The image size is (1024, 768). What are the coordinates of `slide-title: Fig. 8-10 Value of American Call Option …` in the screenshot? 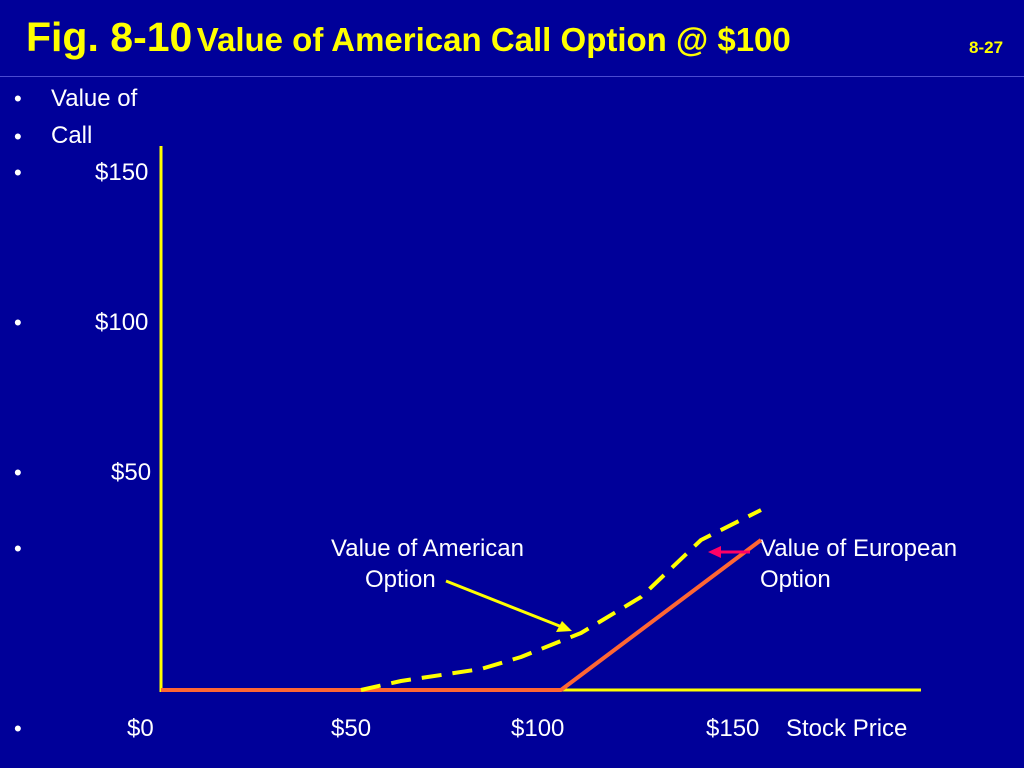 It's located at (408, 37).